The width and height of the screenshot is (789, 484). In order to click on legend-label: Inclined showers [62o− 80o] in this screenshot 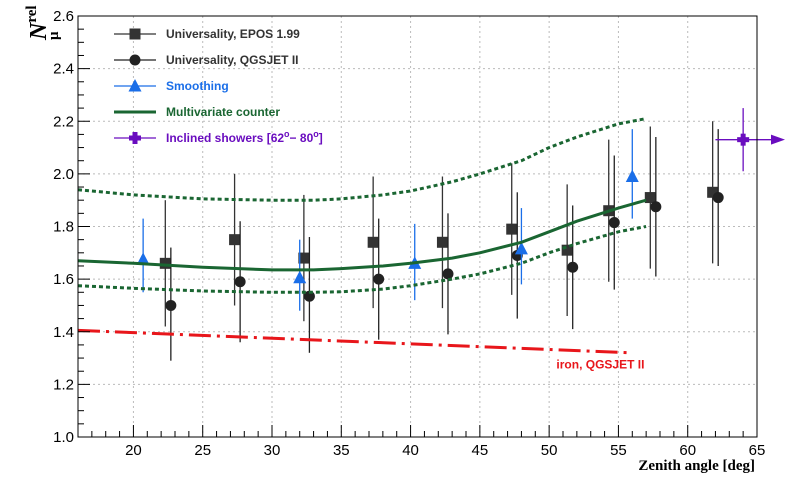, I will do `click(244, 137)`.